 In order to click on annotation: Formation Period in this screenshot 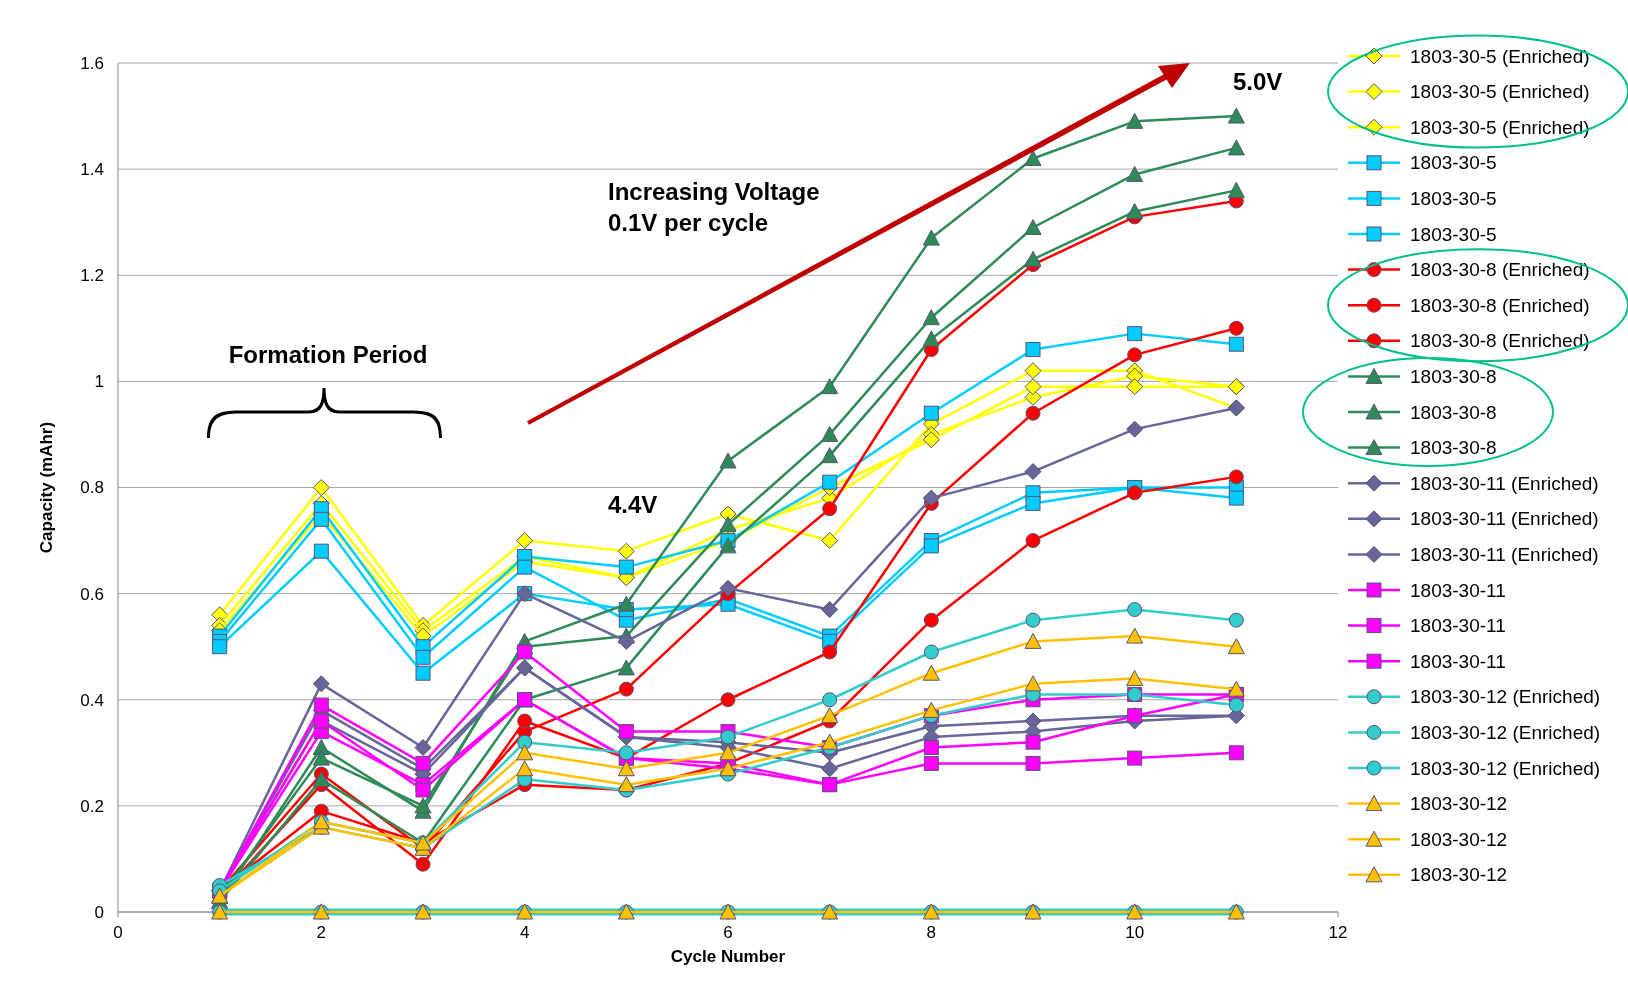, I will do `click(328, 354)`.